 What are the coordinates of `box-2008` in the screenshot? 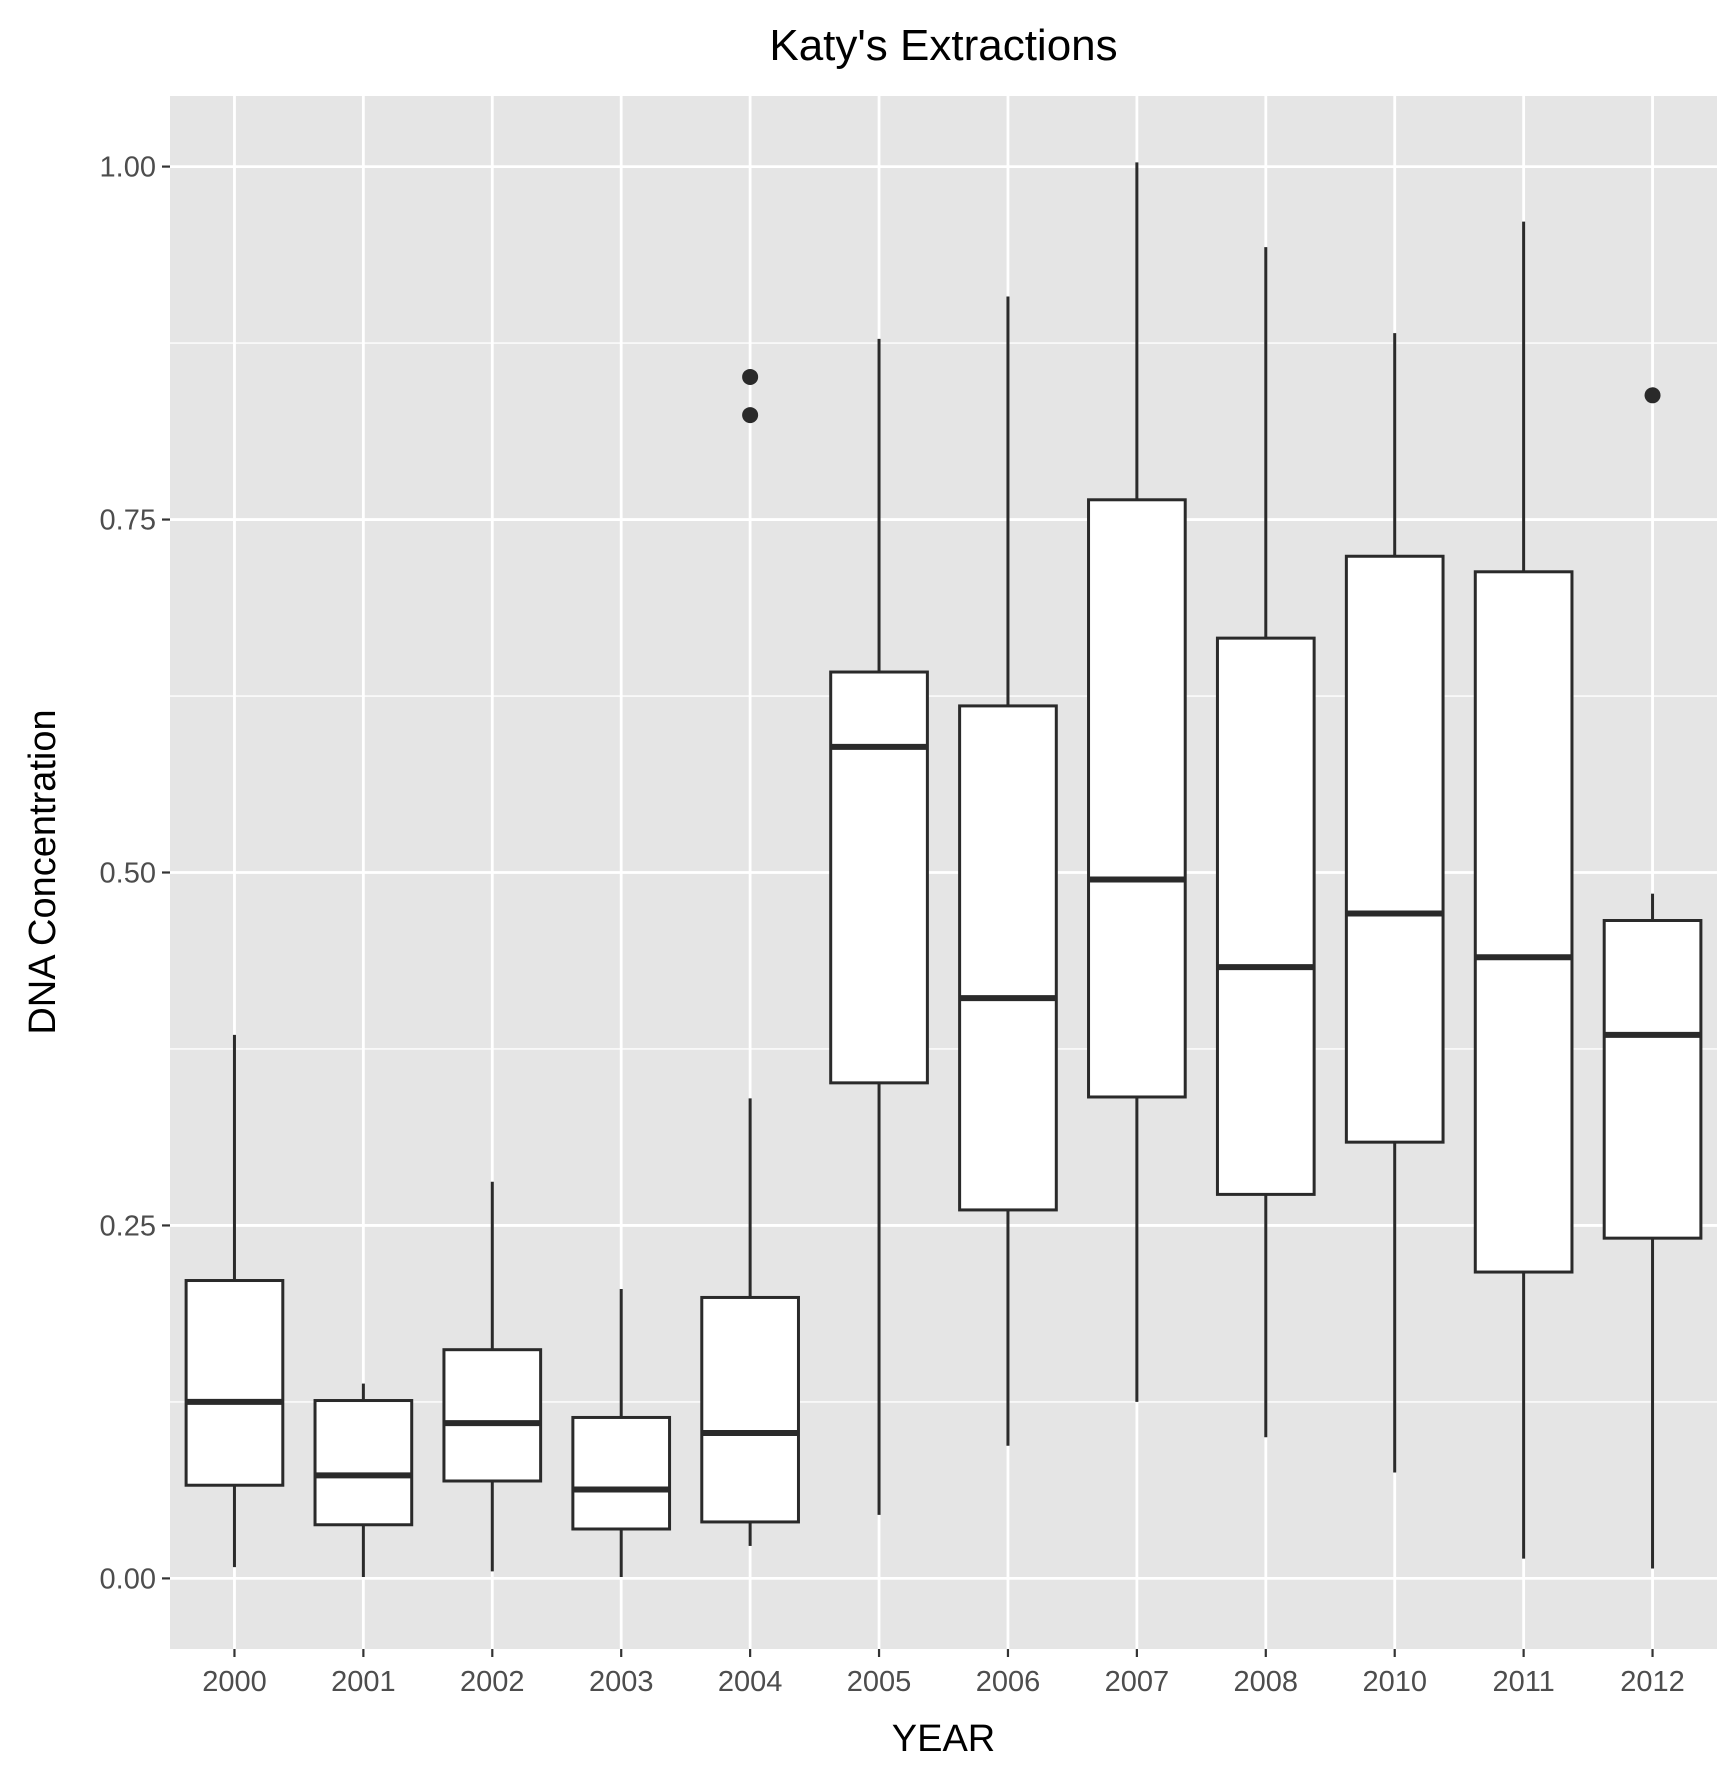 It's located at (1265, 842).